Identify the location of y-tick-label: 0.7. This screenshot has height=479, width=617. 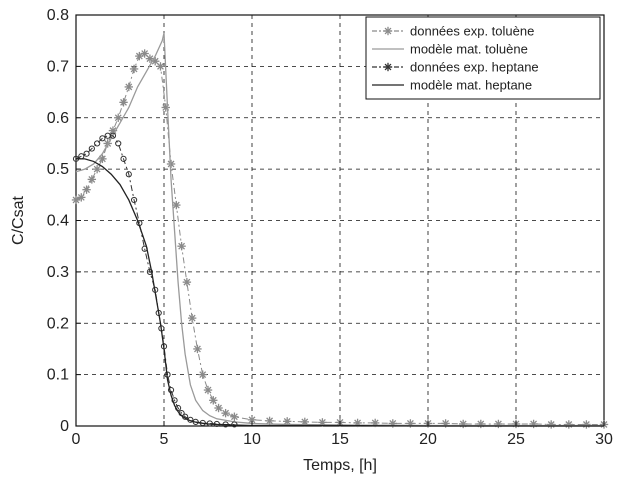
(58, 66).